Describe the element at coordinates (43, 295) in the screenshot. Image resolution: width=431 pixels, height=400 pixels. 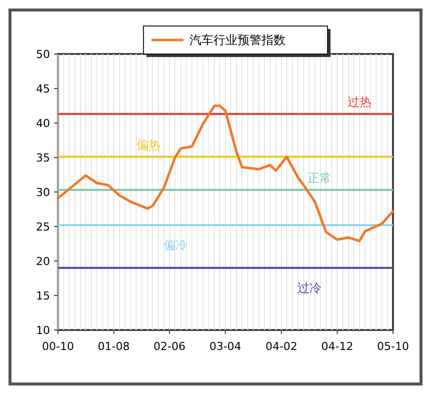
I see `y-tick-label: 15` at that location.